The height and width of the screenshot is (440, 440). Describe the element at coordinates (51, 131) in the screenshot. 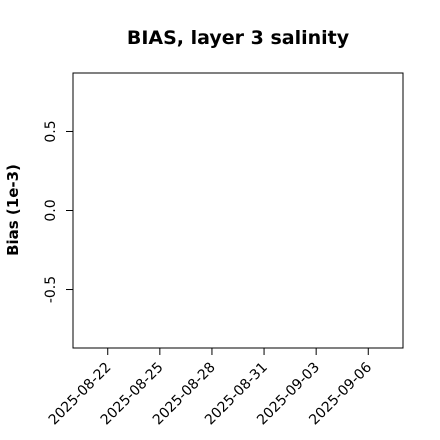

I see `y-tick-label: 0.5` at that location.